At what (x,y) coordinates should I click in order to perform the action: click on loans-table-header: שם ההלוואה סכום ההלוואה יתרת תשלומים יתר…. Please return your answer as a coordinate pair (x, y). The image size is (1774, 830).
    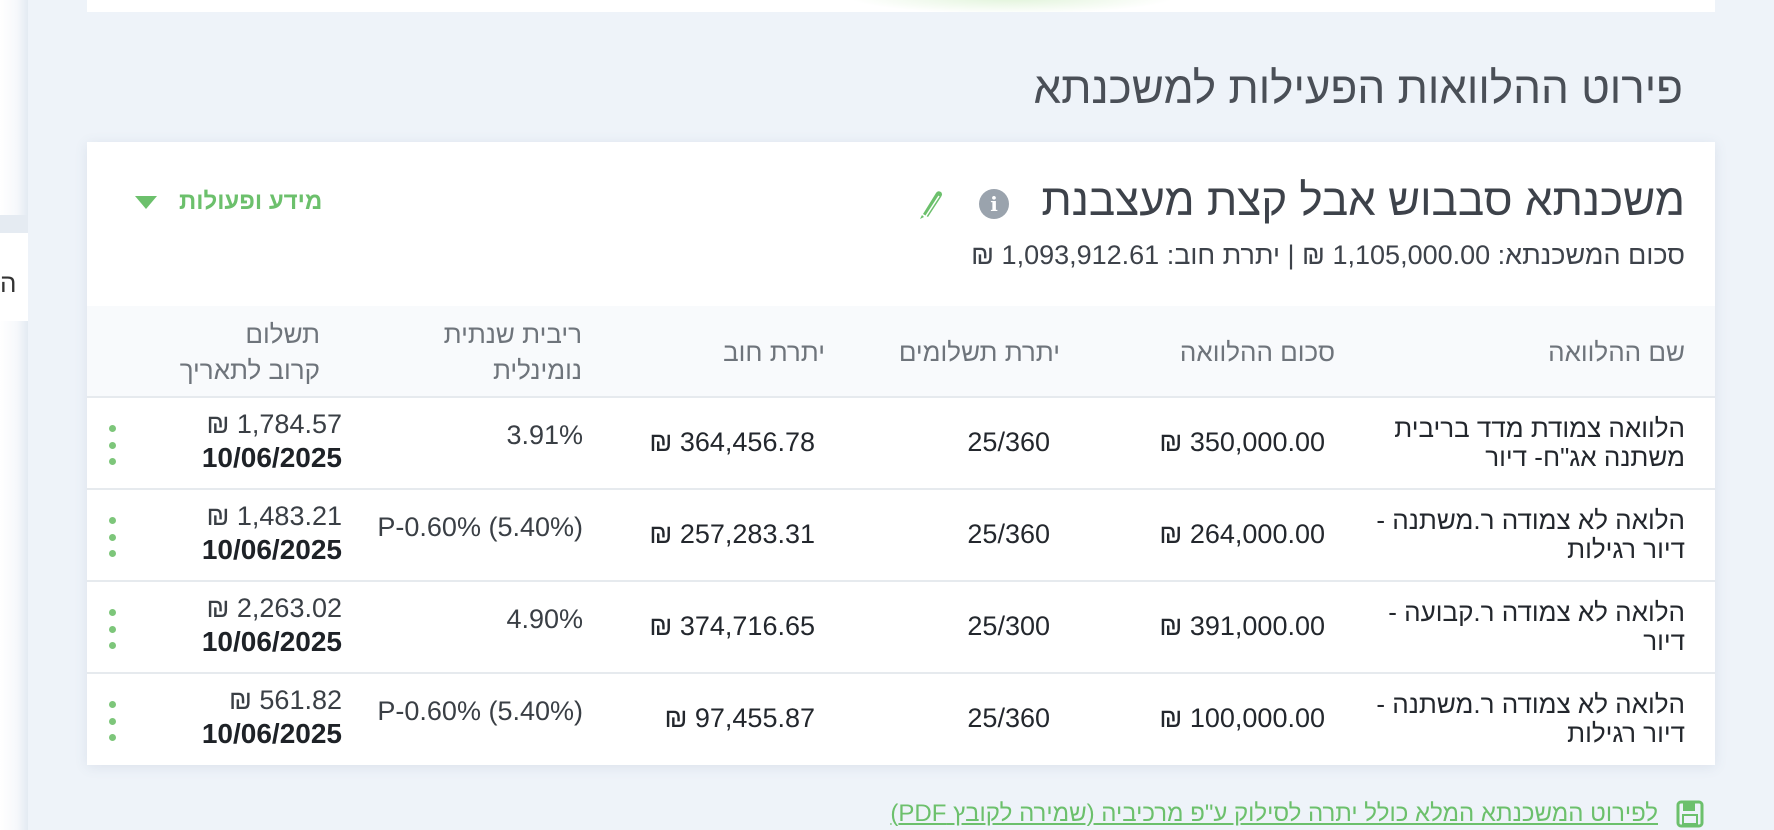
    Looking at the image, I should click on (901, 352).